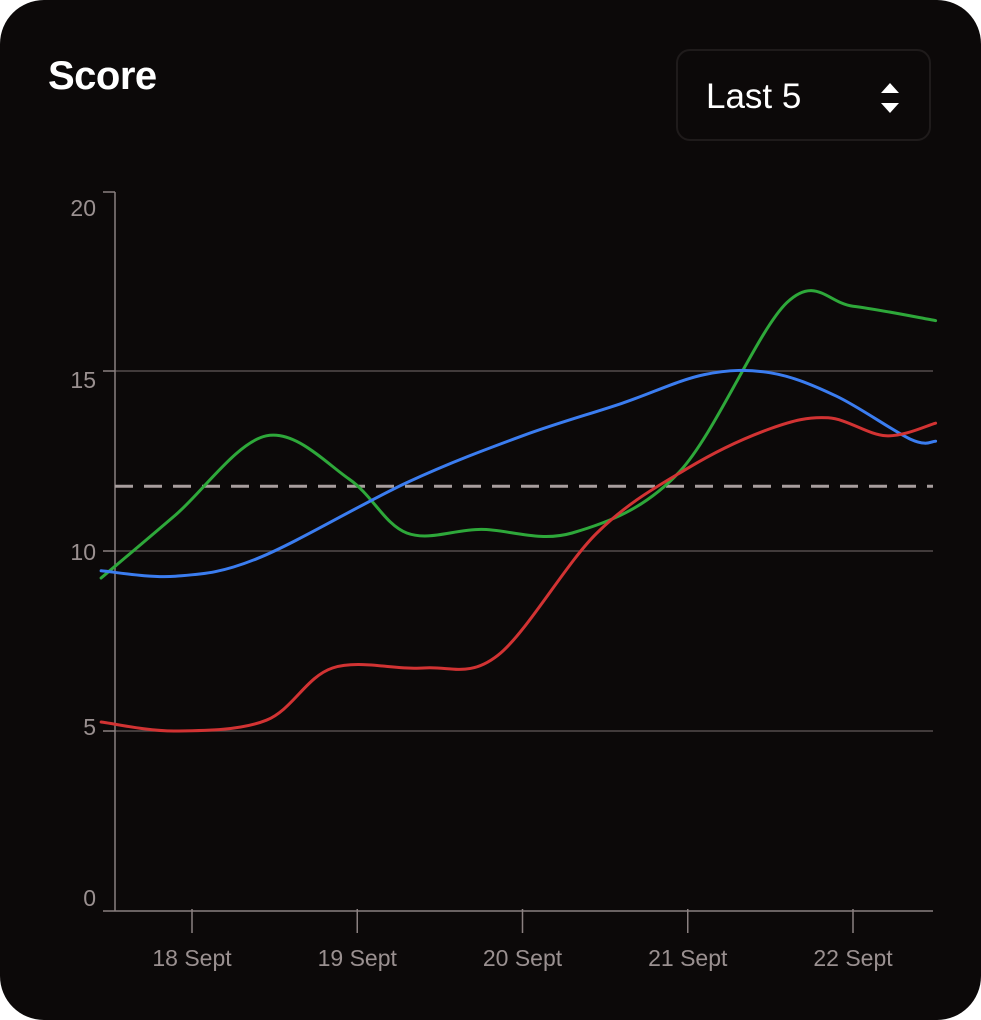  Describe the element at coordinates (83, 380) in the screenshot. I see `y-tick-label-15: 15` at that location.